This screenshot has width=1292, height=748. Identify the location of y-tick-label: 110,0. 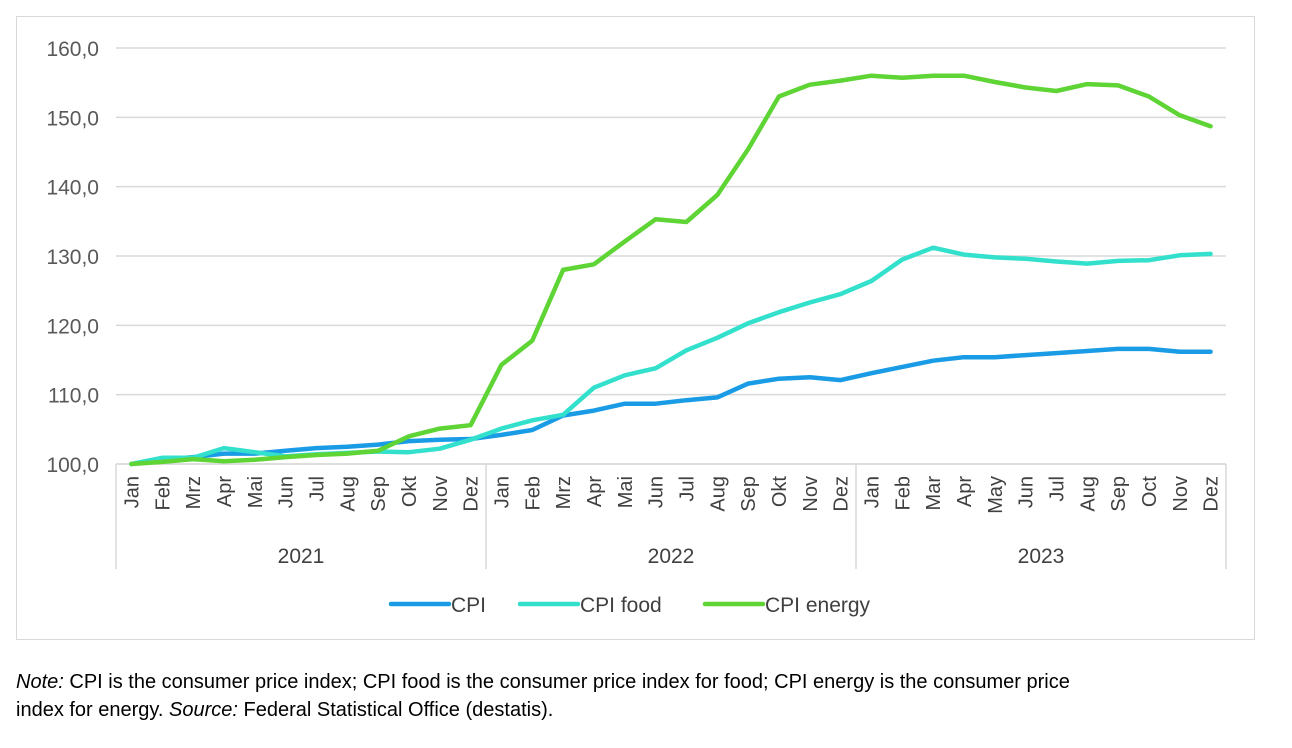
(73, 396).